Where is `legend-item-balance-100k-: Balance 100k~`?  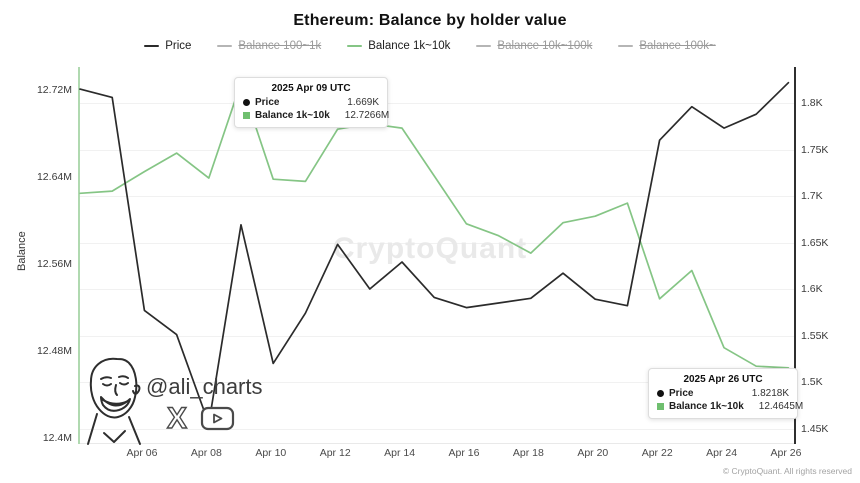 legend-item-balance-100k-: Balance 100k~ is located at coordinates (667, 46).